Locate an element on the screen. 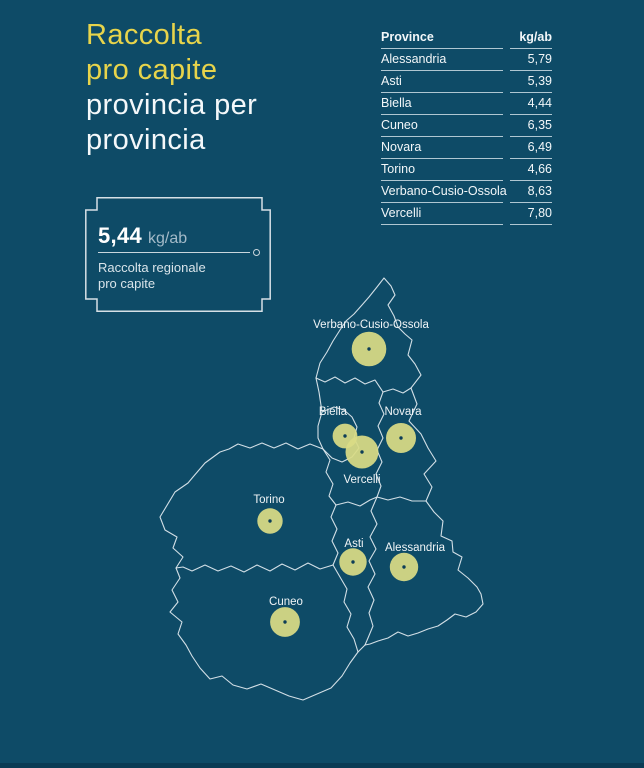 Image resolution: width=644 pixels, height=768 pixels. table-row: Alessandria 5,79 is located at coordinates (466, 60).